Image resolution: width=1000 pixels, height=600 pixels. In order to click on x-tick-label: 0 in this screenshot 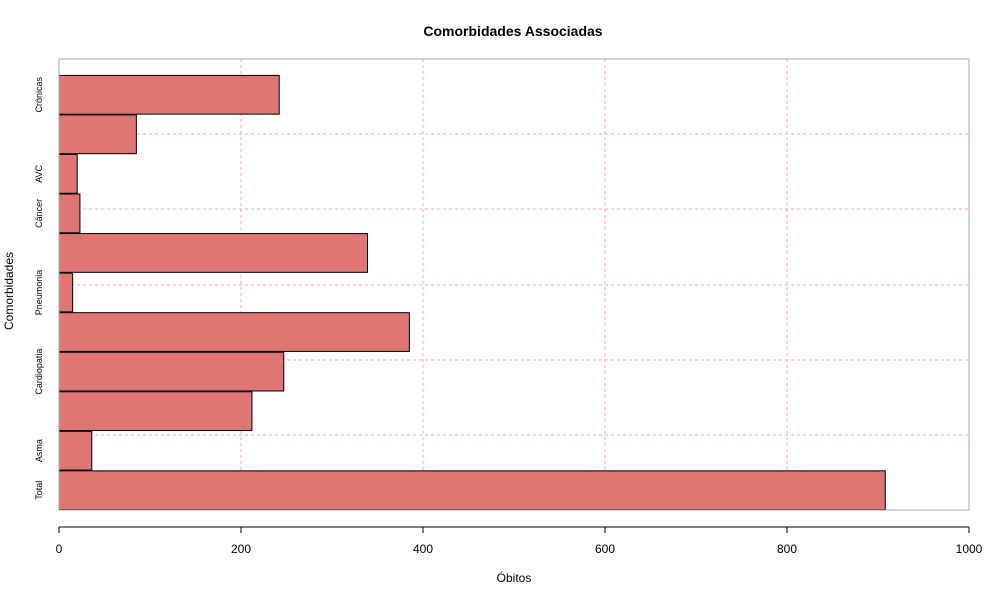, I will do `click(59, 549)`.